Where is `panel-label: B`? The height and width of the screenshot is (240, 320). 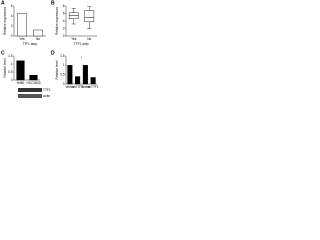 panel-label: B is located at coordinates (53, 3).